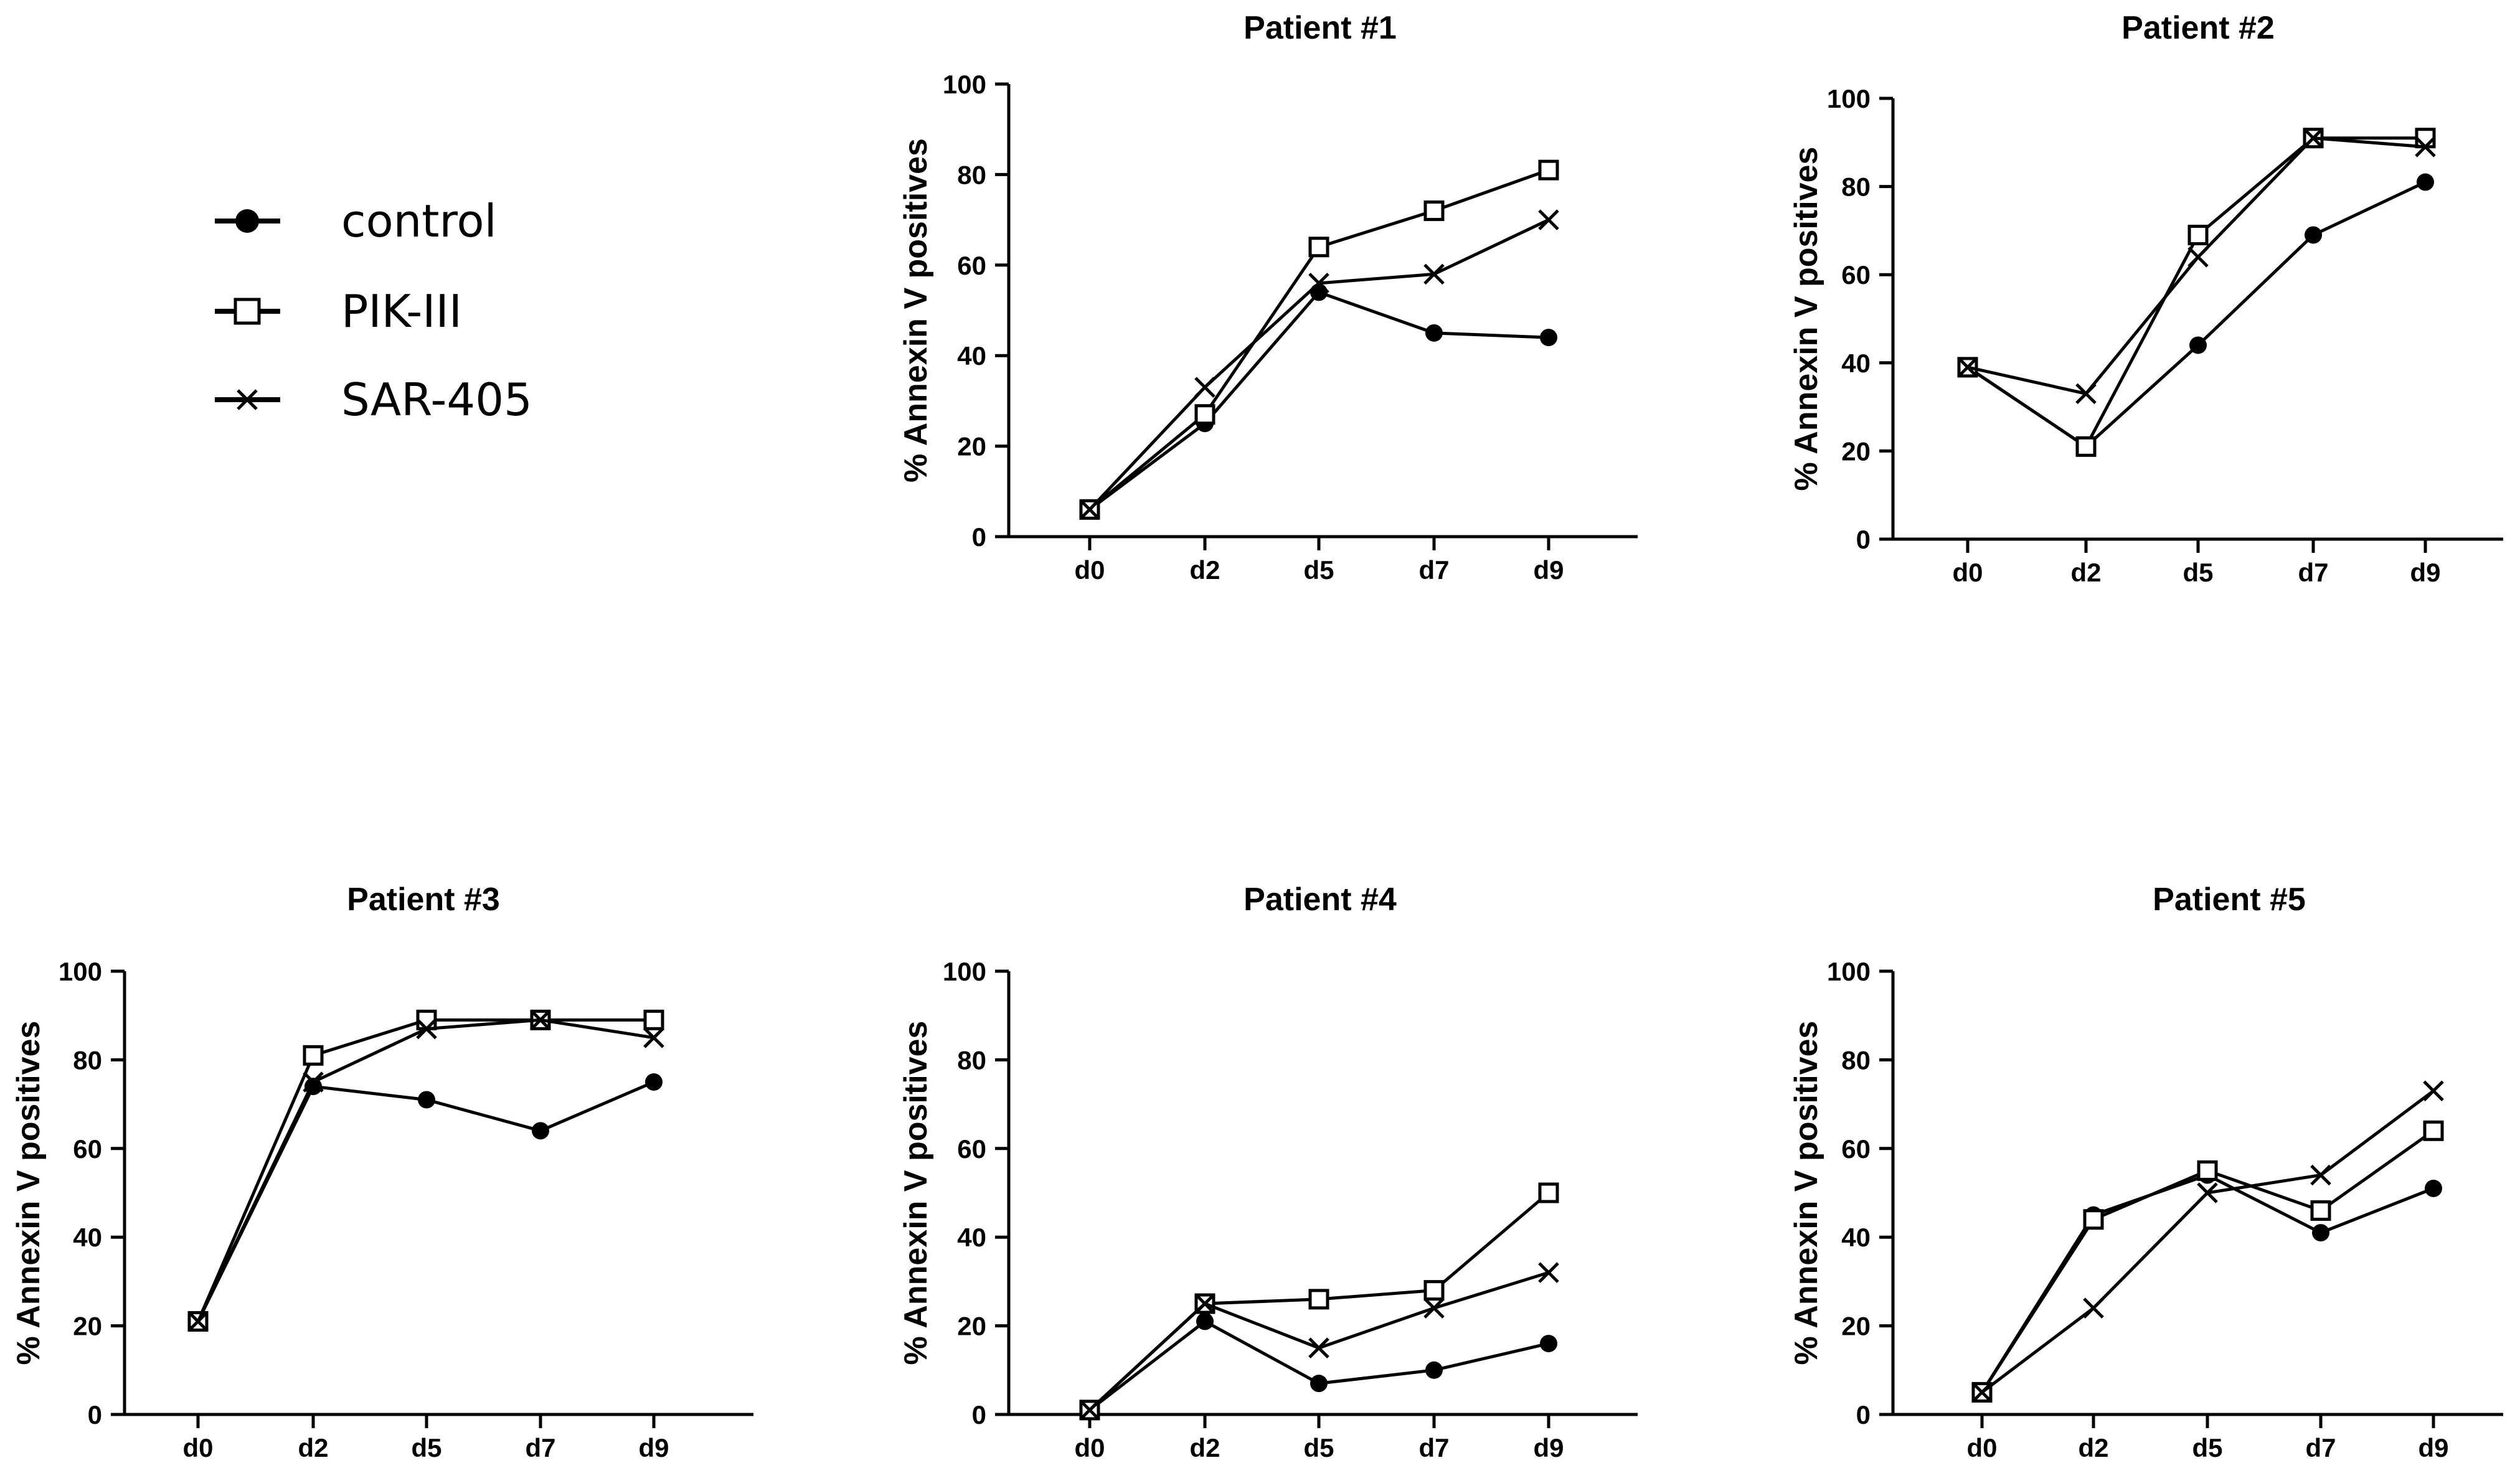  I want to click on legend-marker-control, so click(247, 221).